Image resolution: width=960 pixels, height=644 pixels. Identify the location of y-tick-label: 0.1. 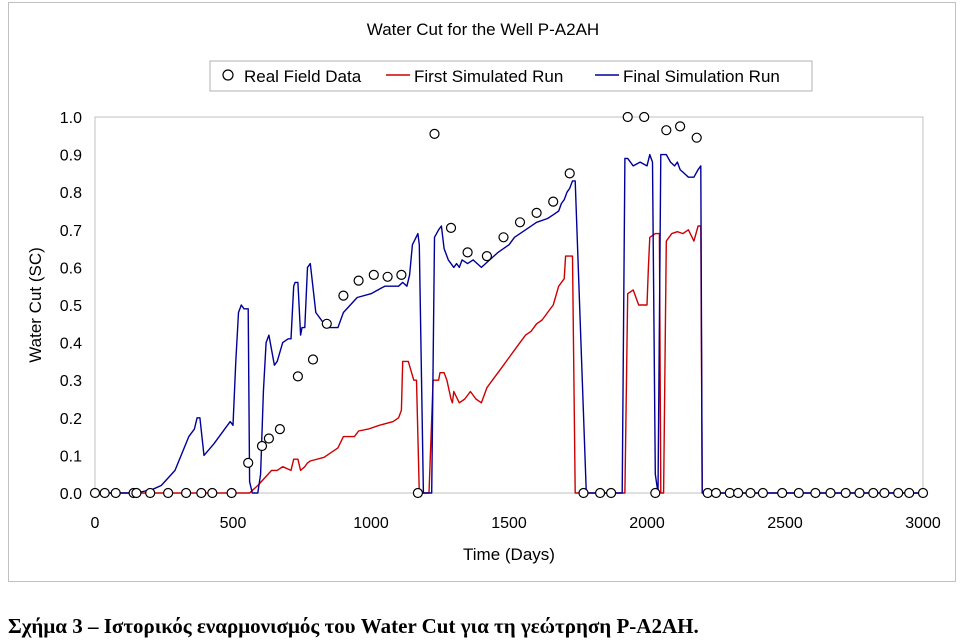
(71, 456).